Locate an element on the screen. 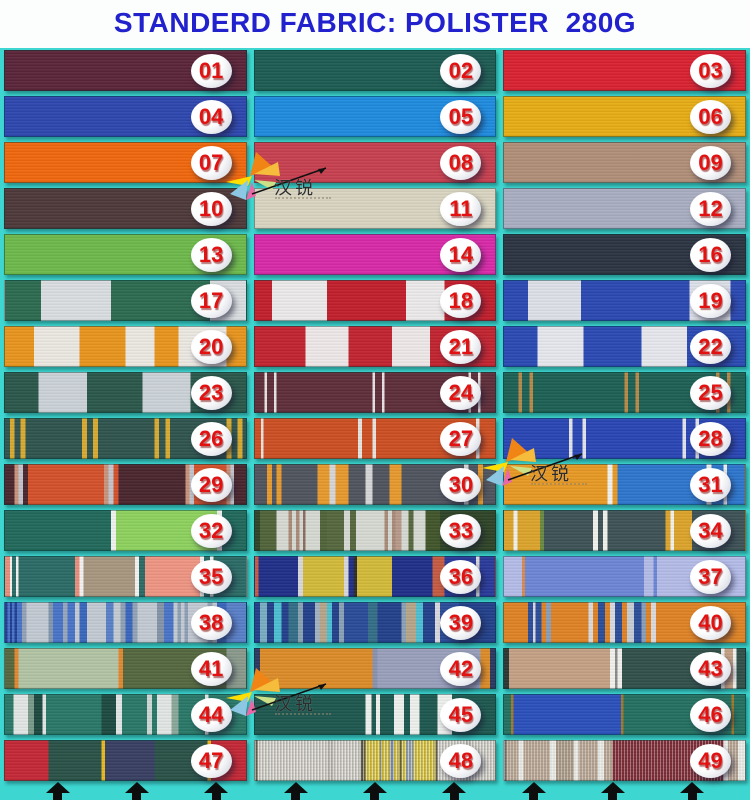 Image resolution: width=750 pixels, height=800 pixels. fabric-swatch-25-teal-gold-pinstripes: 25 is located at coordinates (624, 392).